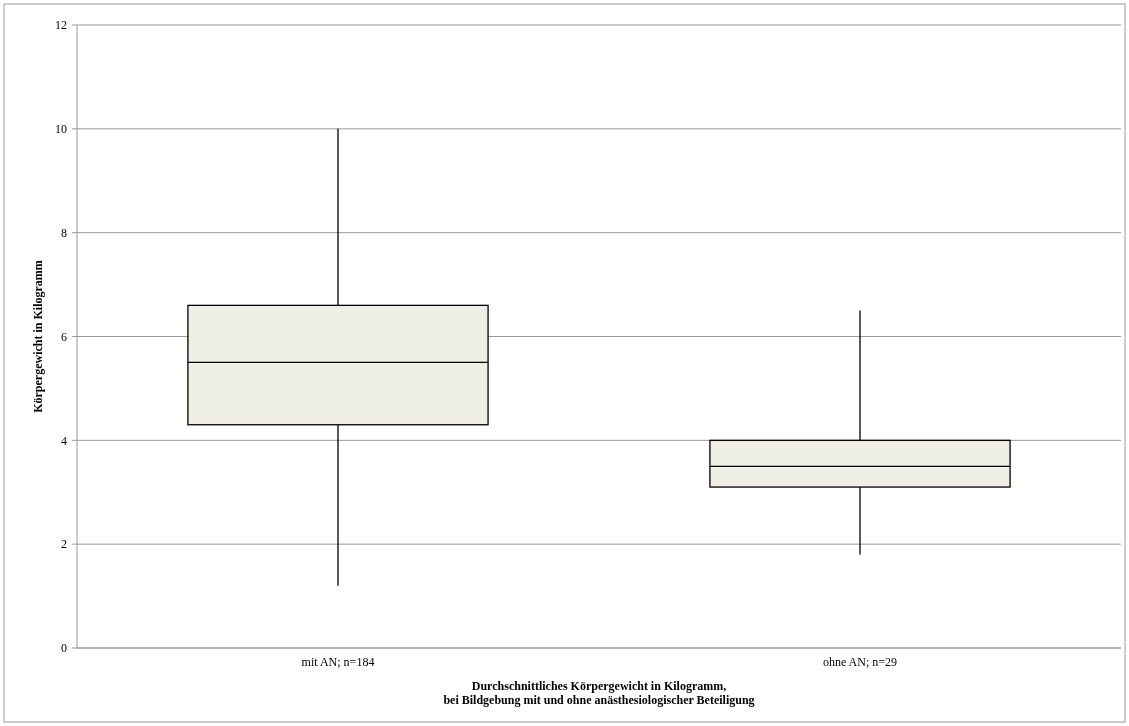  Describe the element at coordinates (338, 662) in the screenshot. I see `x-tick-label: mit AN; n=184` at that location.